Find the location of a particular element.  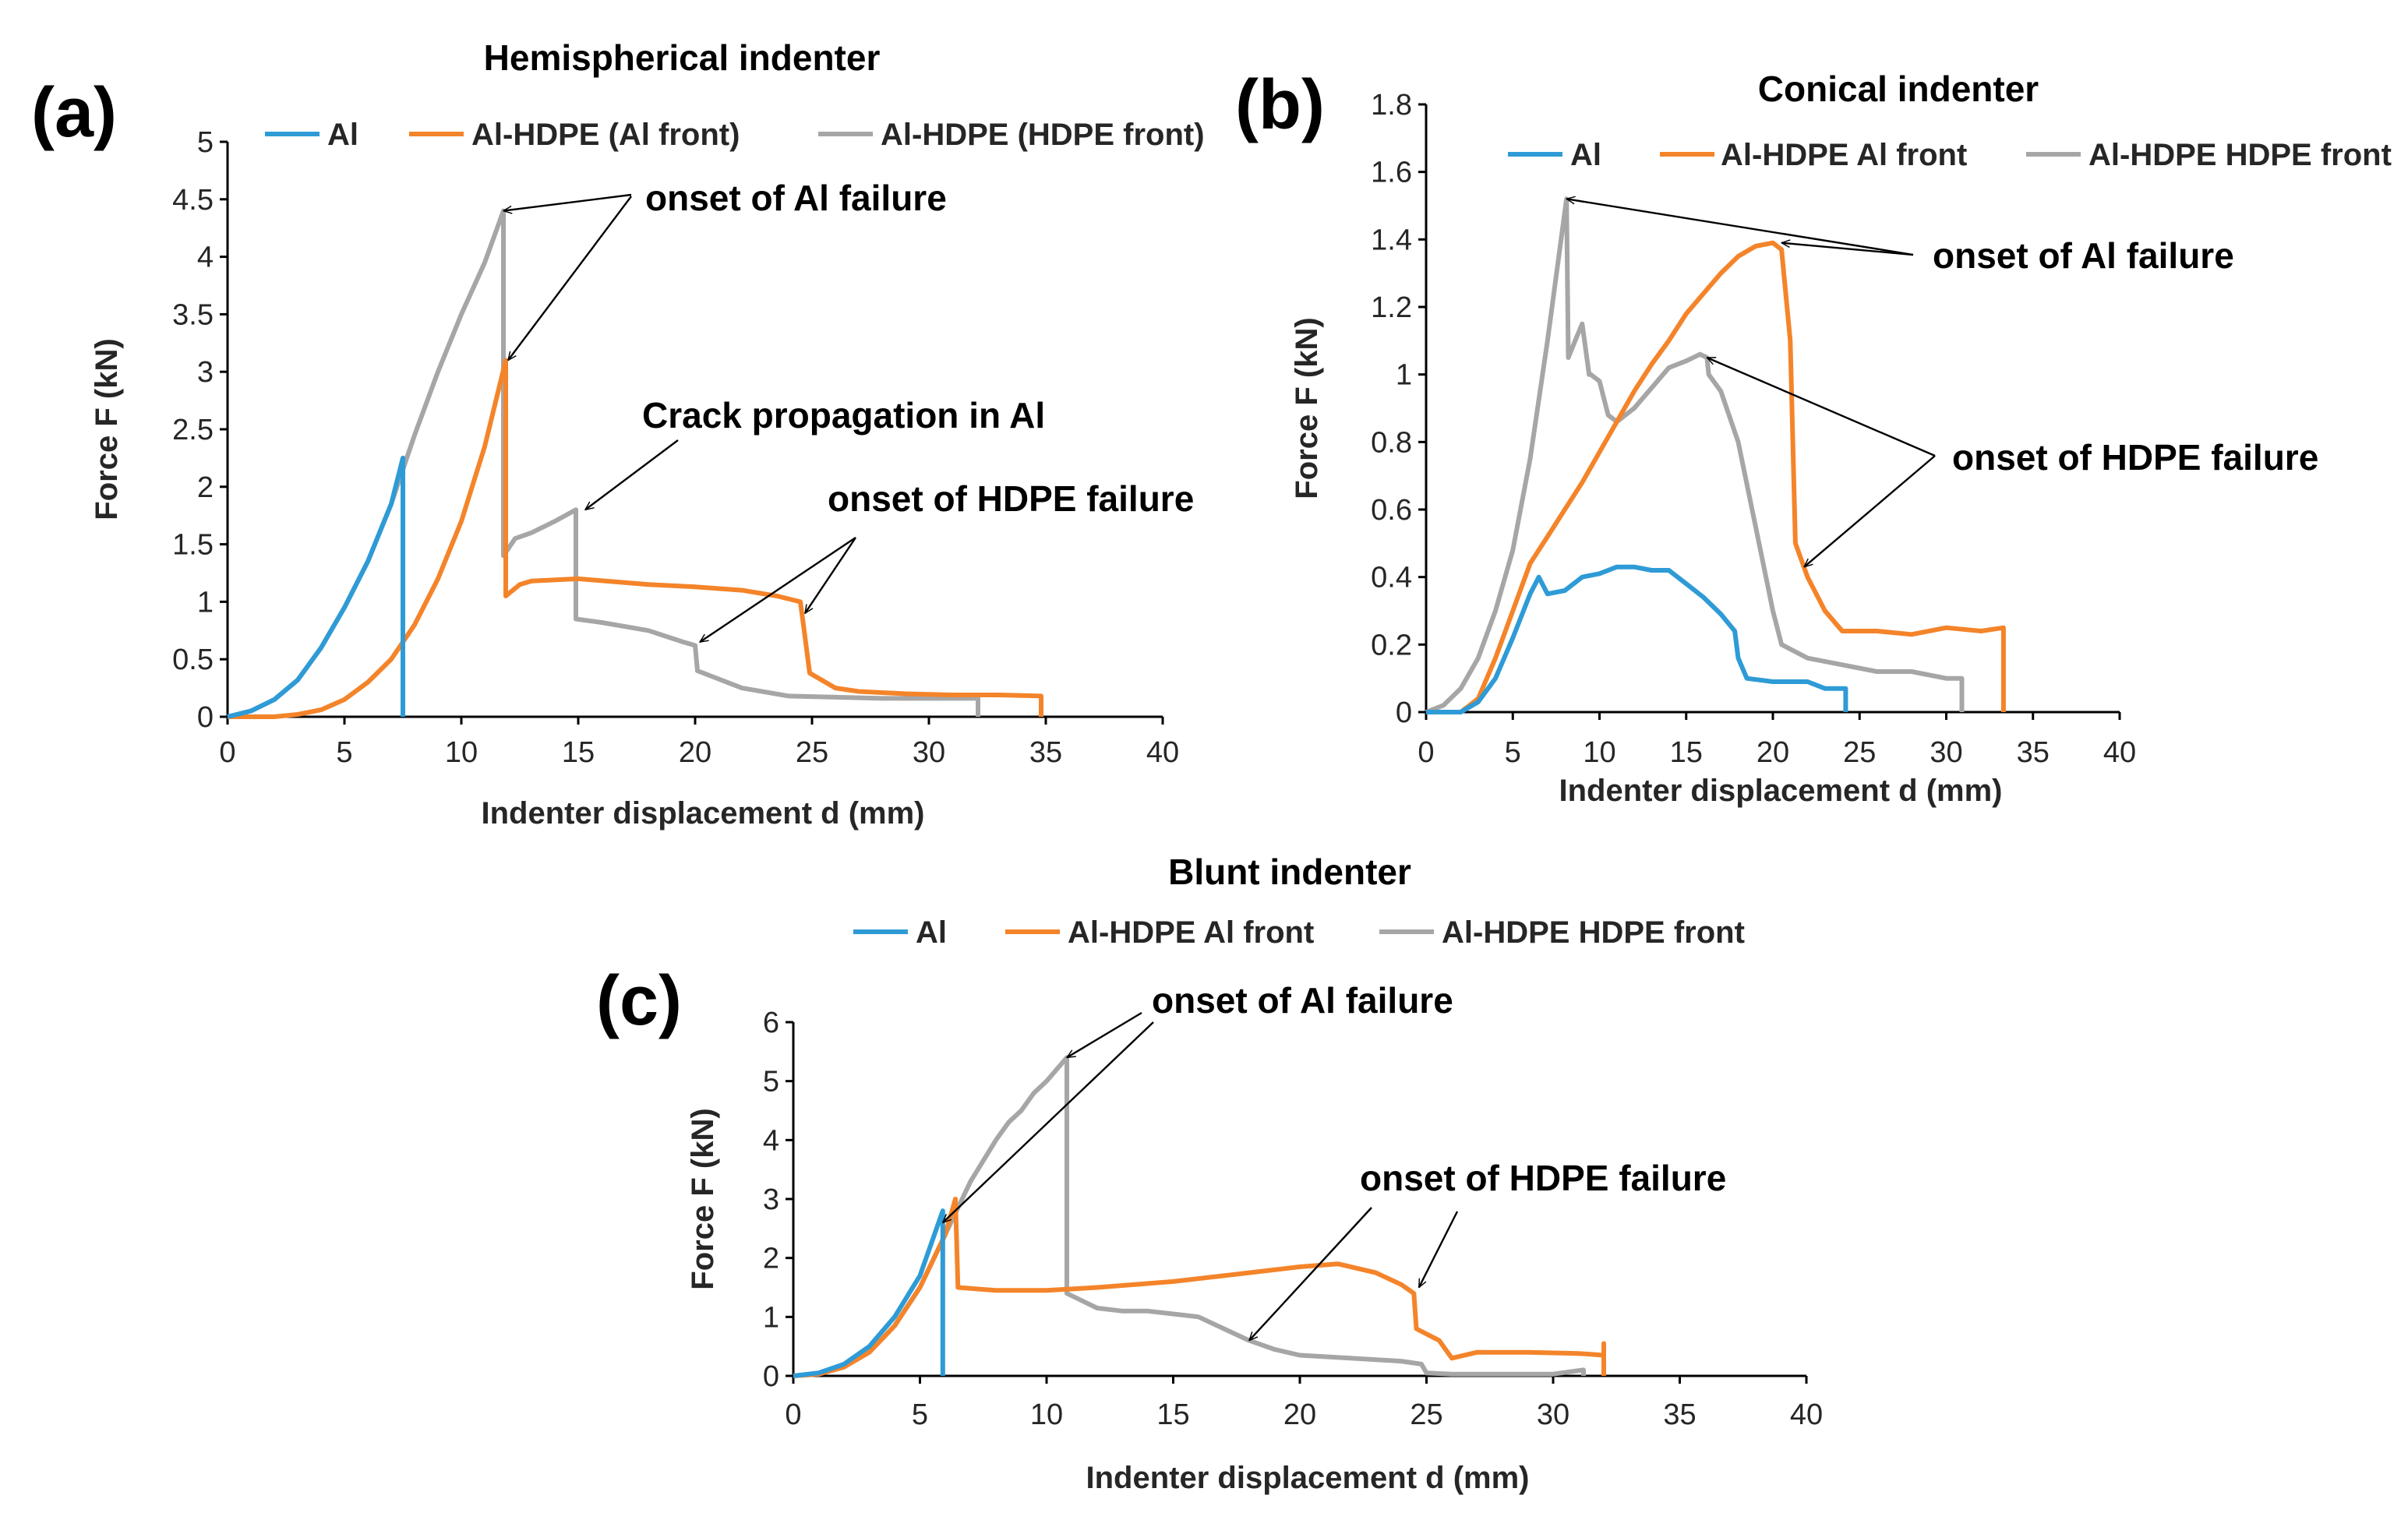

plot-area-conical is located at coordinates (1715, 455).